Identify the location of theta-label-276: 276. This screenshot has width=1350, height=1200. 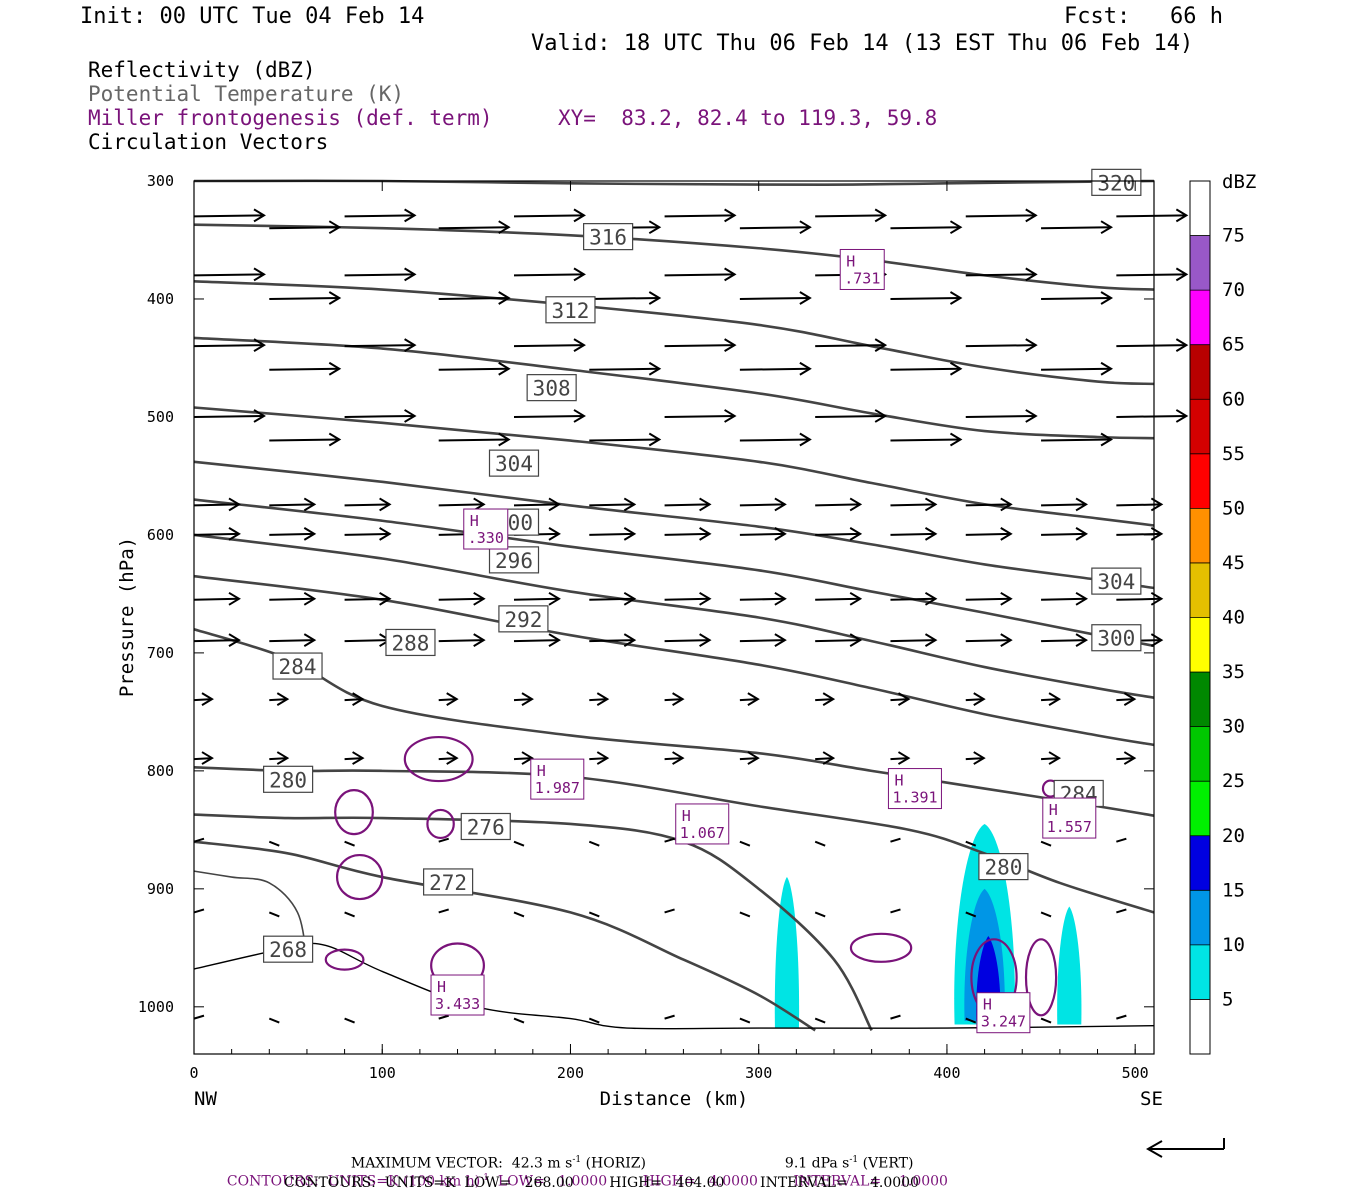
(485, 826).